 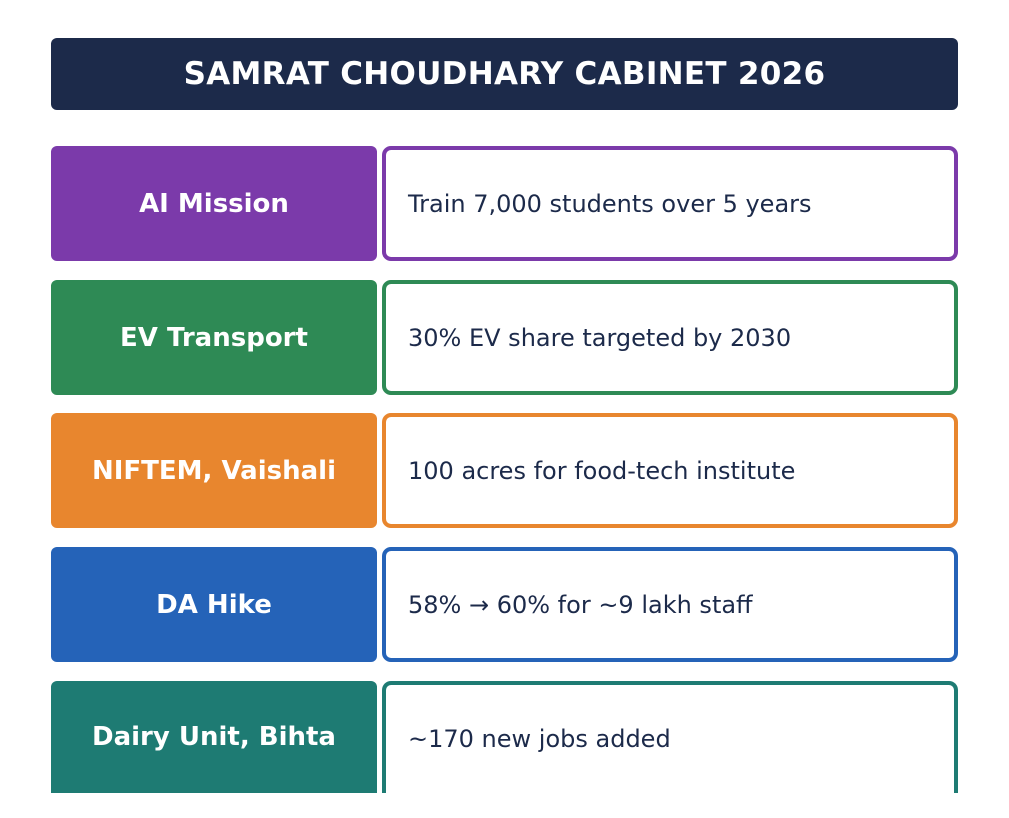 What do you see at coordinates (670, 337) in the screenshot?
I see `item-detail: 30% EV share targeted by 2030` at bounding box center [670, 337].